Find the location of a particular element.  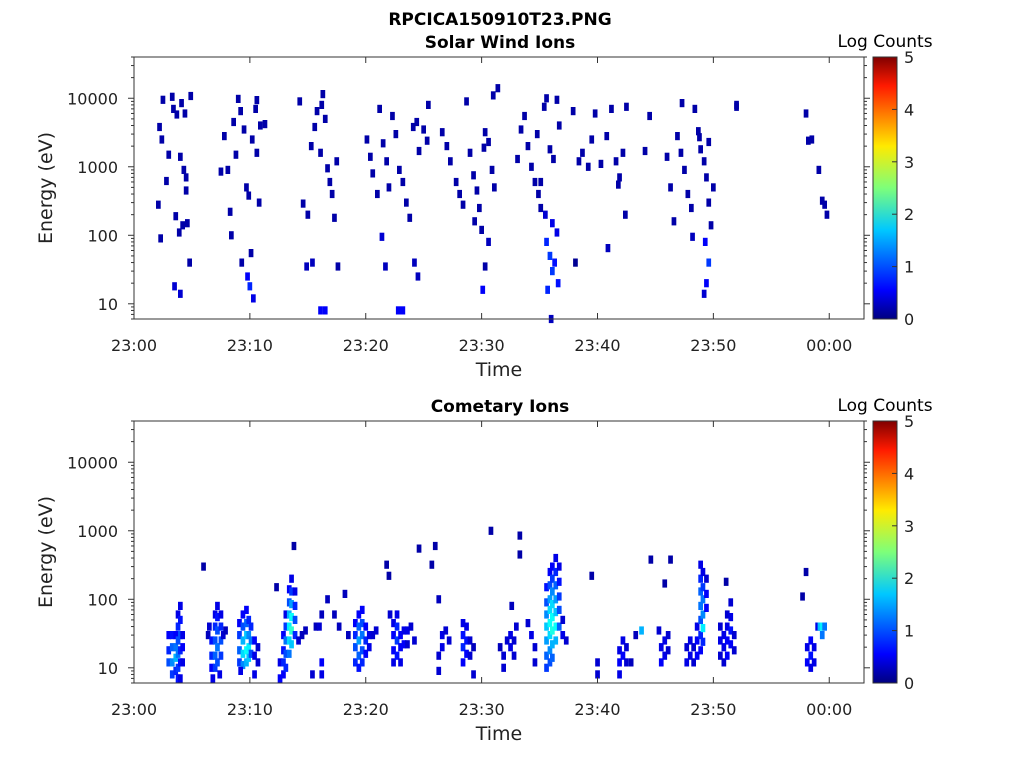

colorbar-tick-label: 2 is located at coordinates (909, 578).